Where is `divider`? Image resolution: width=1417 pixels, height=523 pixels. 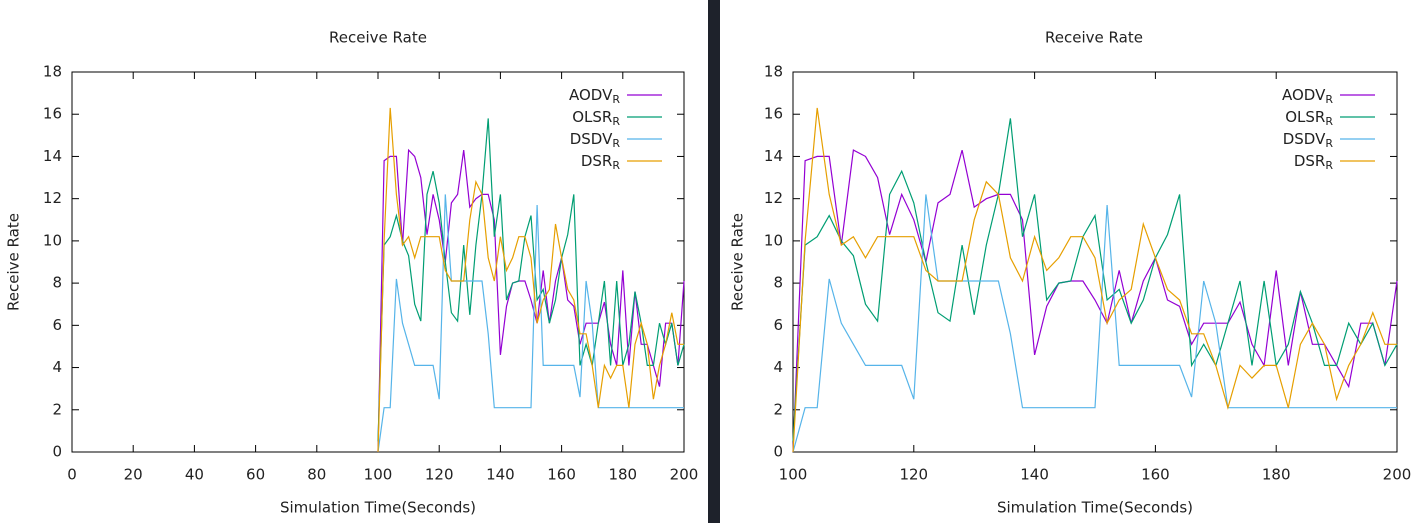 divider is located at coordinates (714, 261).